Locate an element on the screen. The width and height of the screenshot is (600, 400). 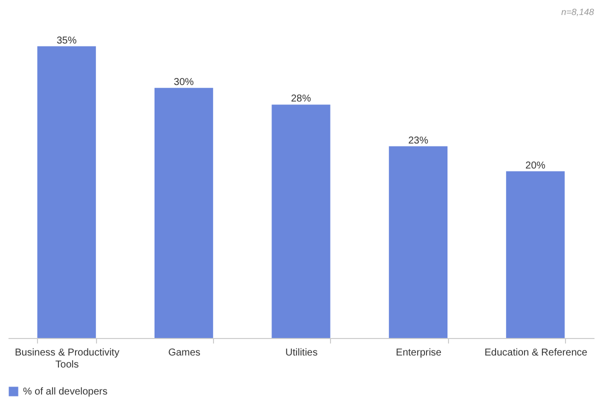
data-label: 23% is located at coordinates (418, 140).